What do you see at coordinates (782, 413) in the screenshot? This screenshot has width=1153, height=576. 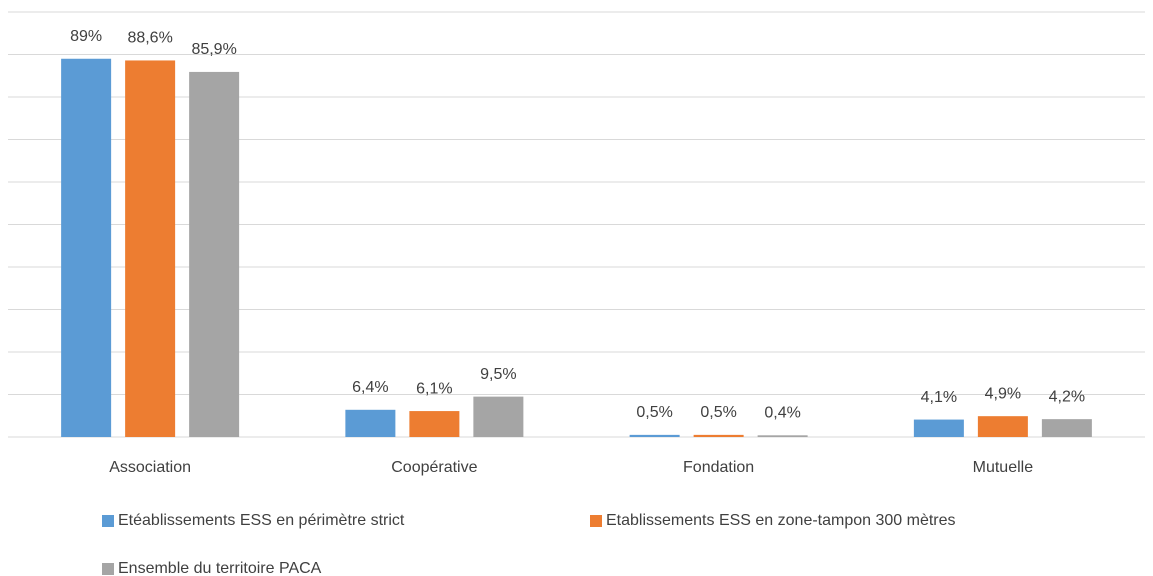 I see `data-label: 0,4%` at bounding box center [782, 413].